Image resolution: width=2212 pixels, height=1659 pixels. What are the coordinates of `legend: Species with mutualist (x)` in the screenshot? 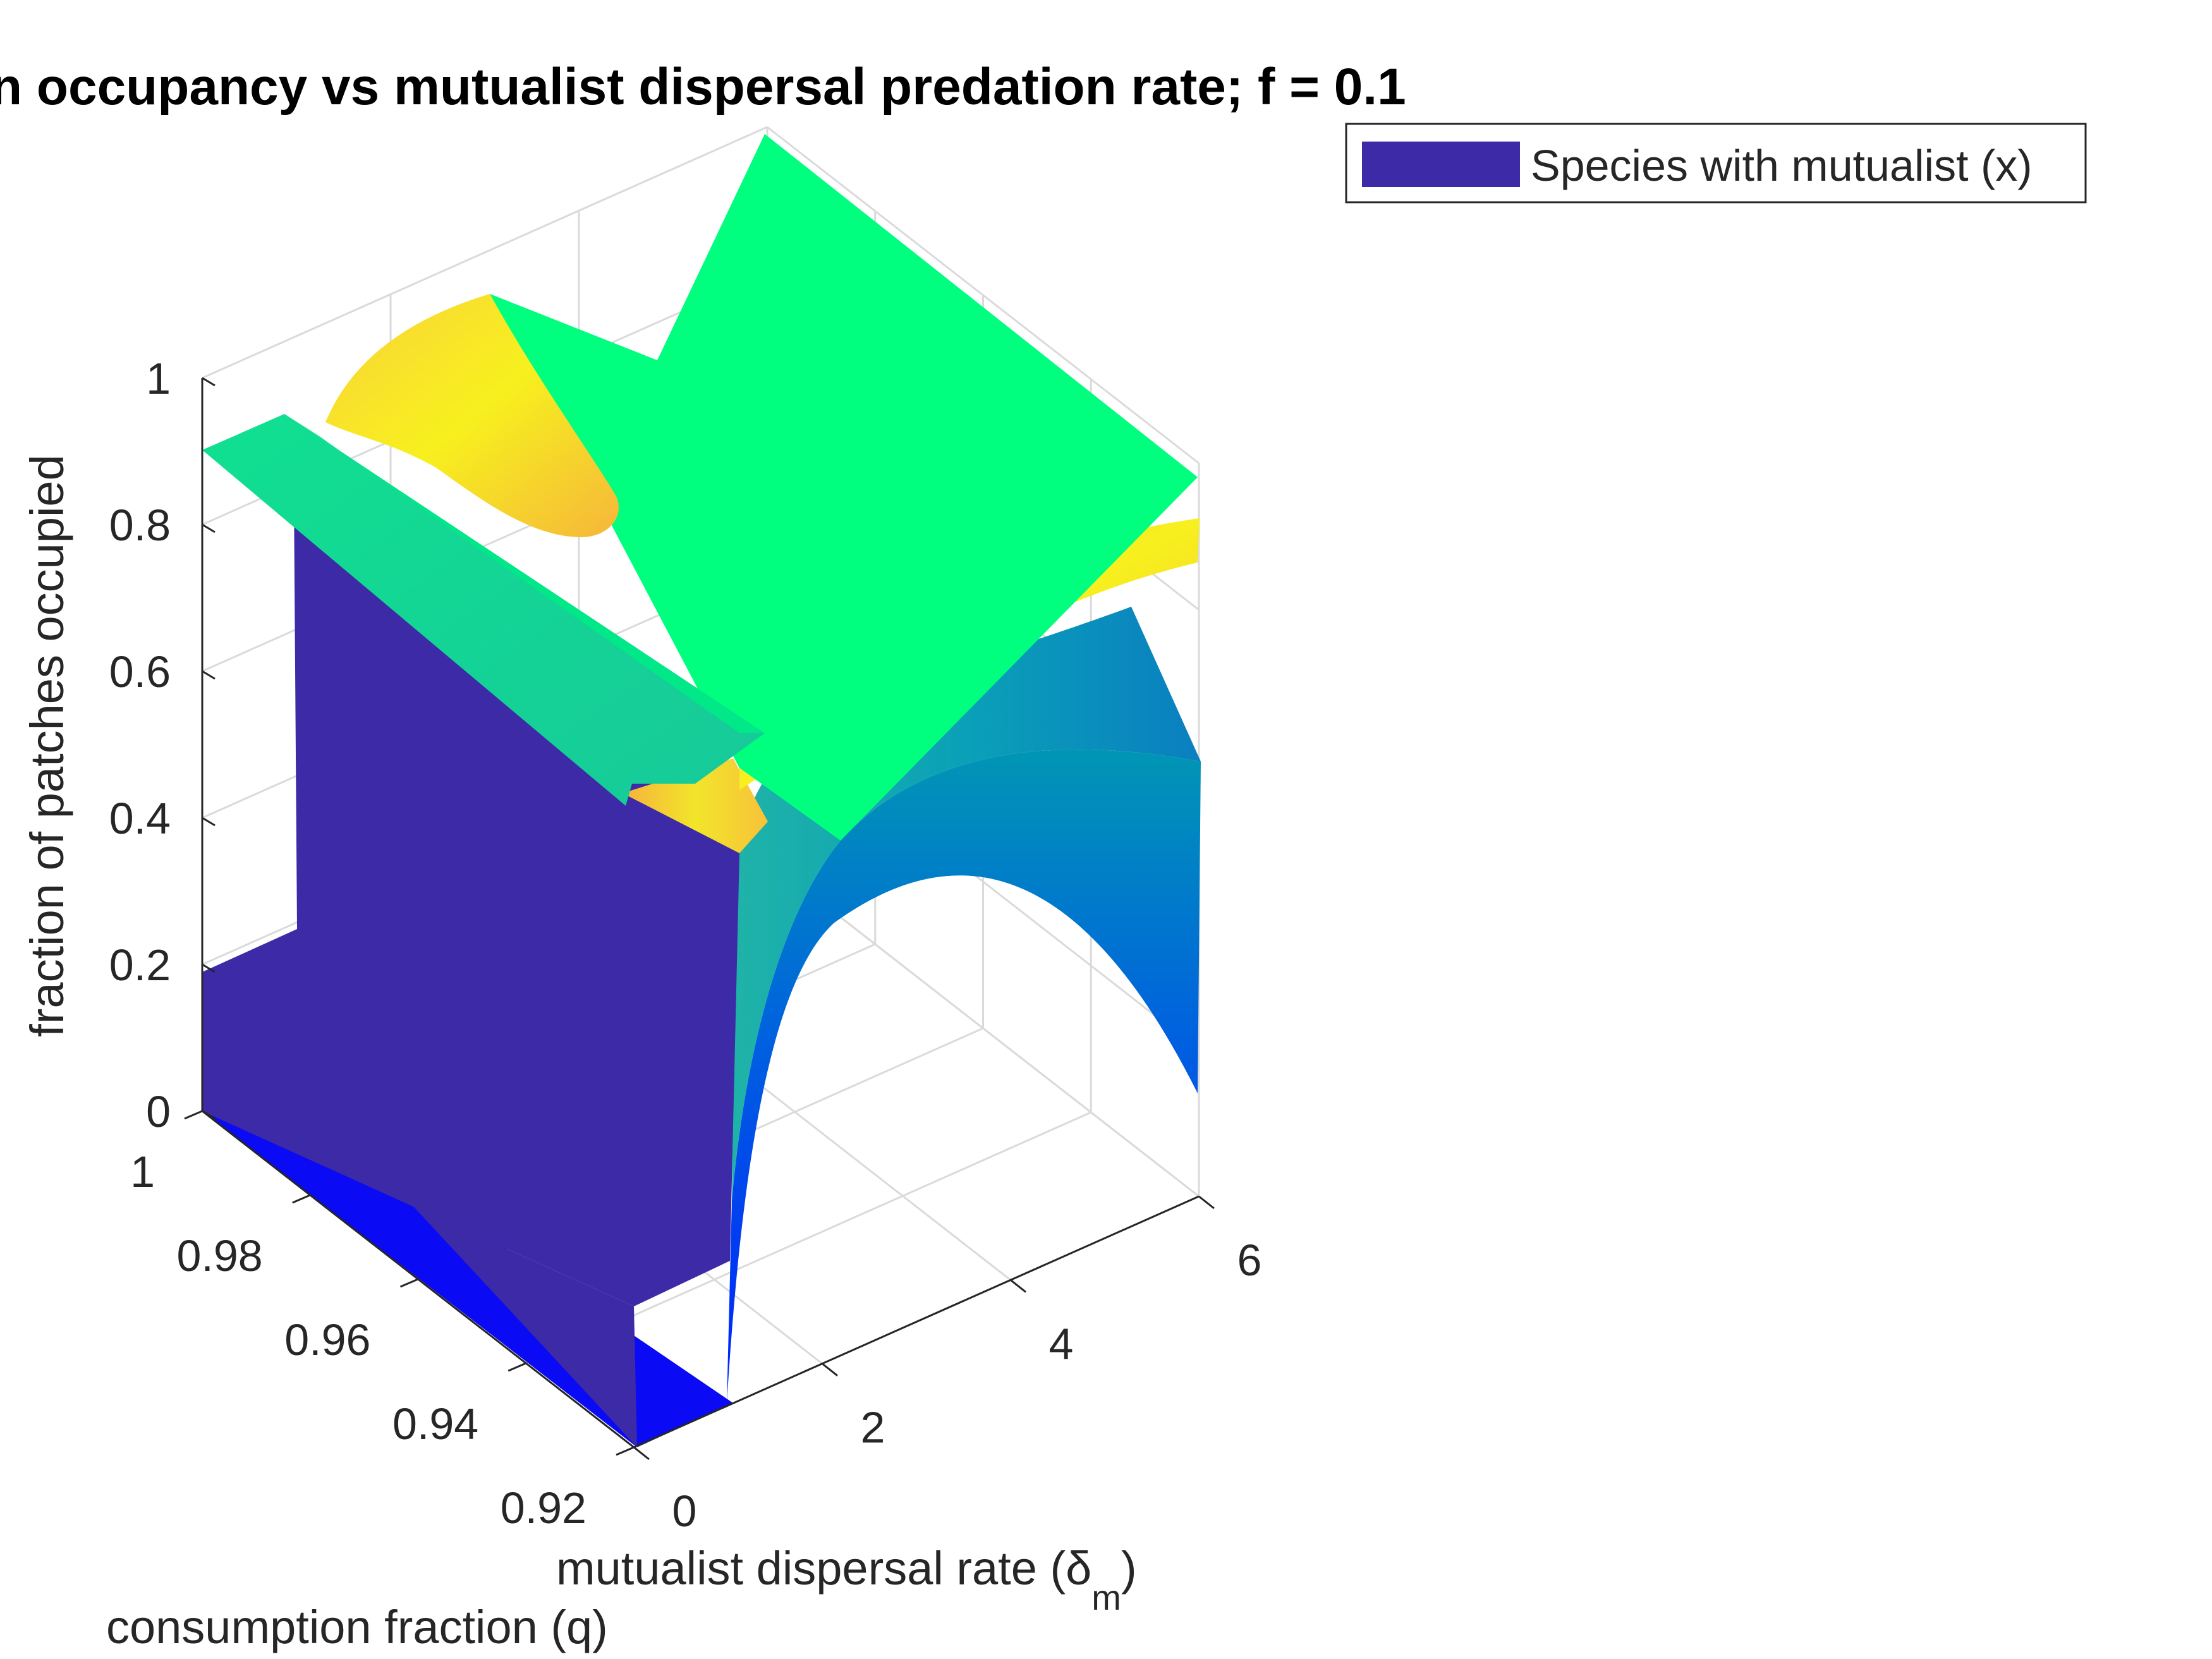 It's located at (1716, 163).